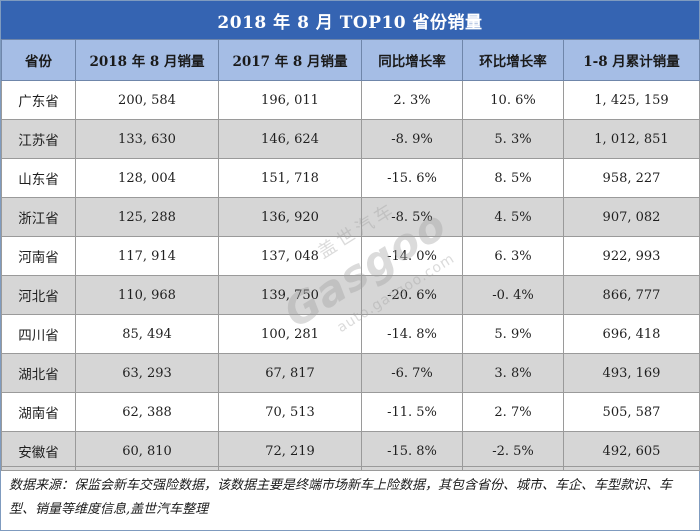 The height and width of the screenshot is (531, 700). Describe the element at coordinates (513, 178) in the screenshot. I see `cell-mom-growth: 8. 5%` at that location.